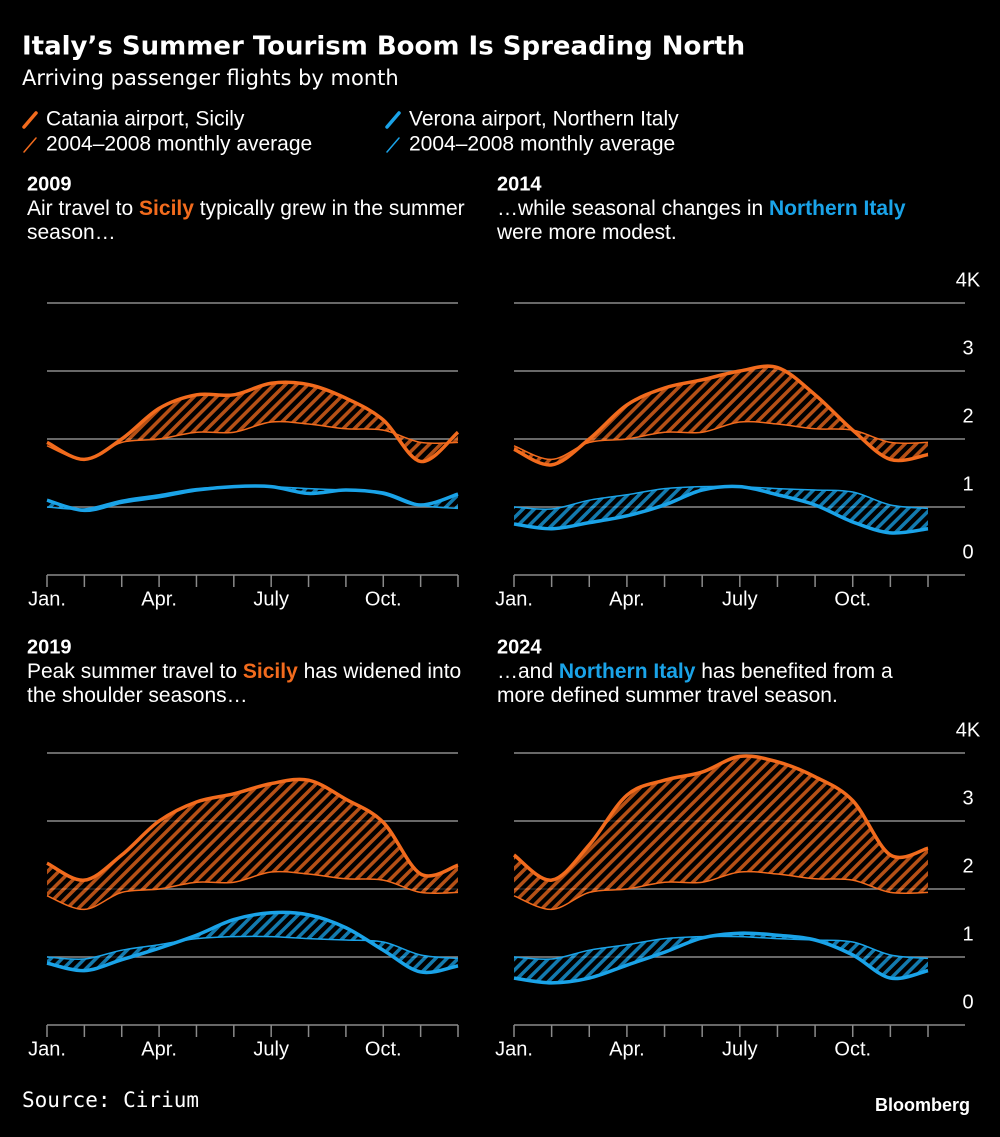  Describe the element at coordinates (519, 647) in the screenshot. I see `panel-title: 2024` at that location.